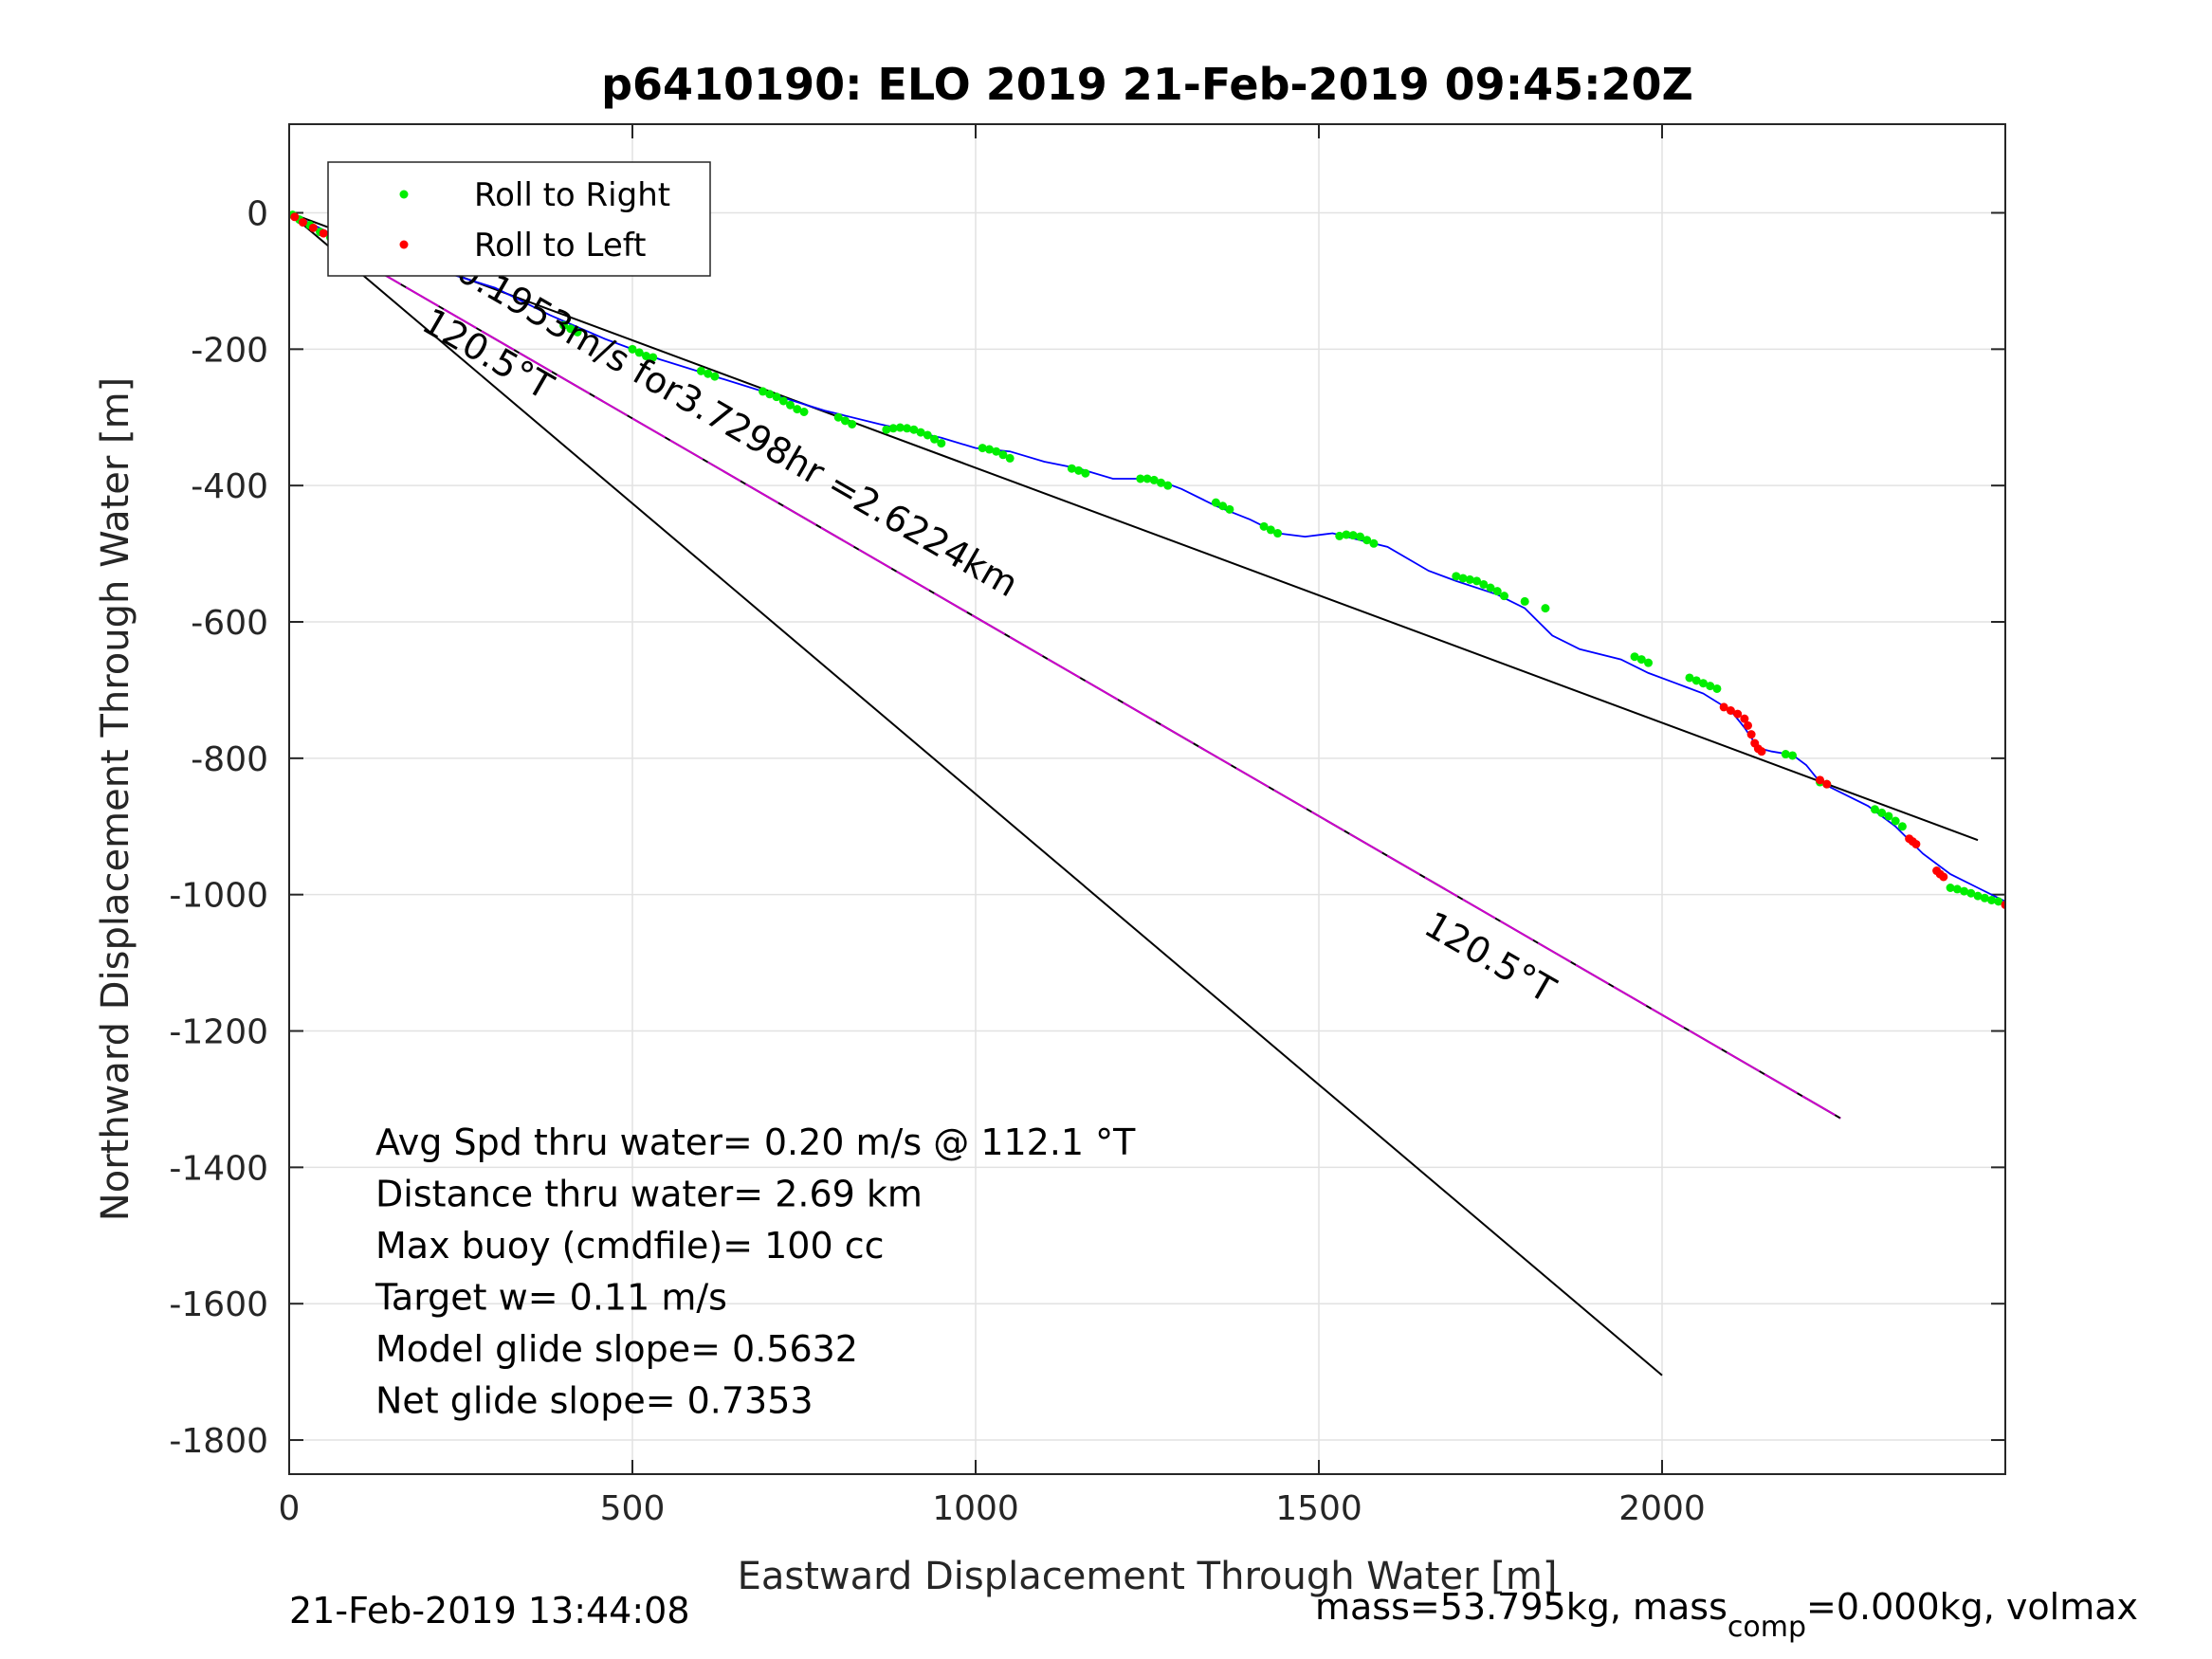  Describe the element at coordinates (594, 1401) in the screenshot. I see `info-line-6: Net glide slope= 0.7353` at that location.